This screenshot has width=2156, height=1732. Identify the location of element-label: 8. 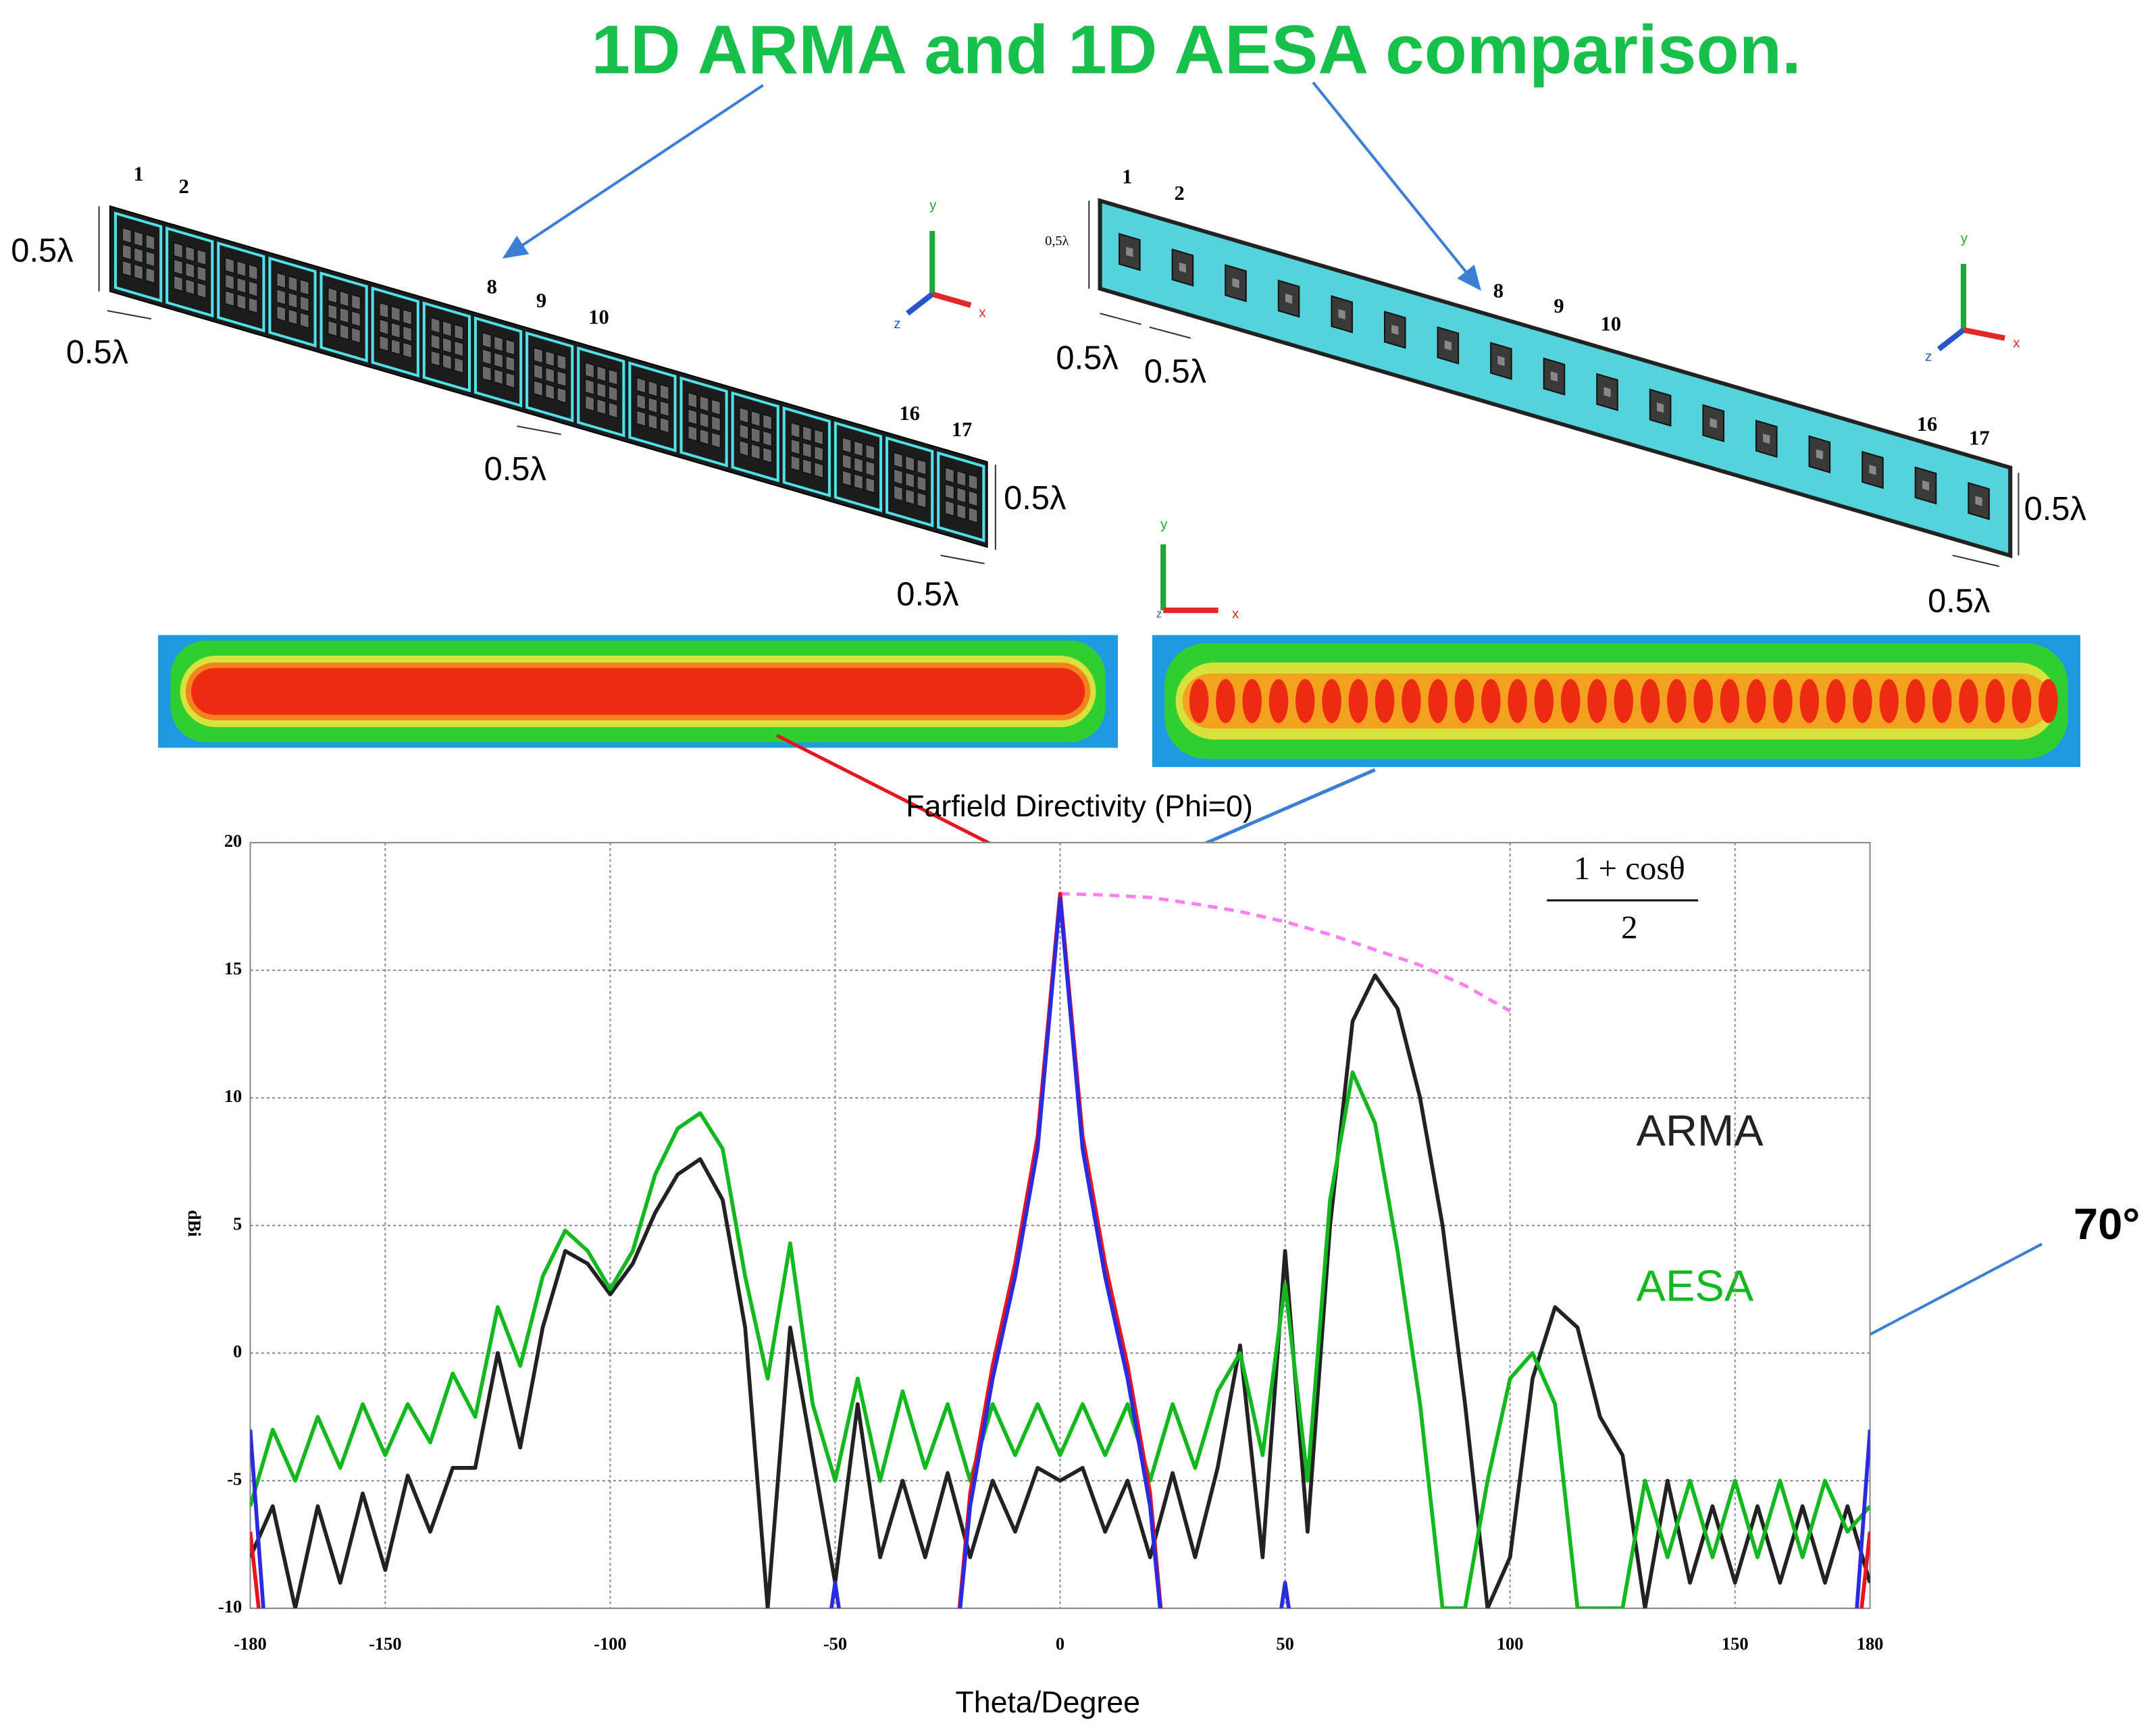
(492, 287).